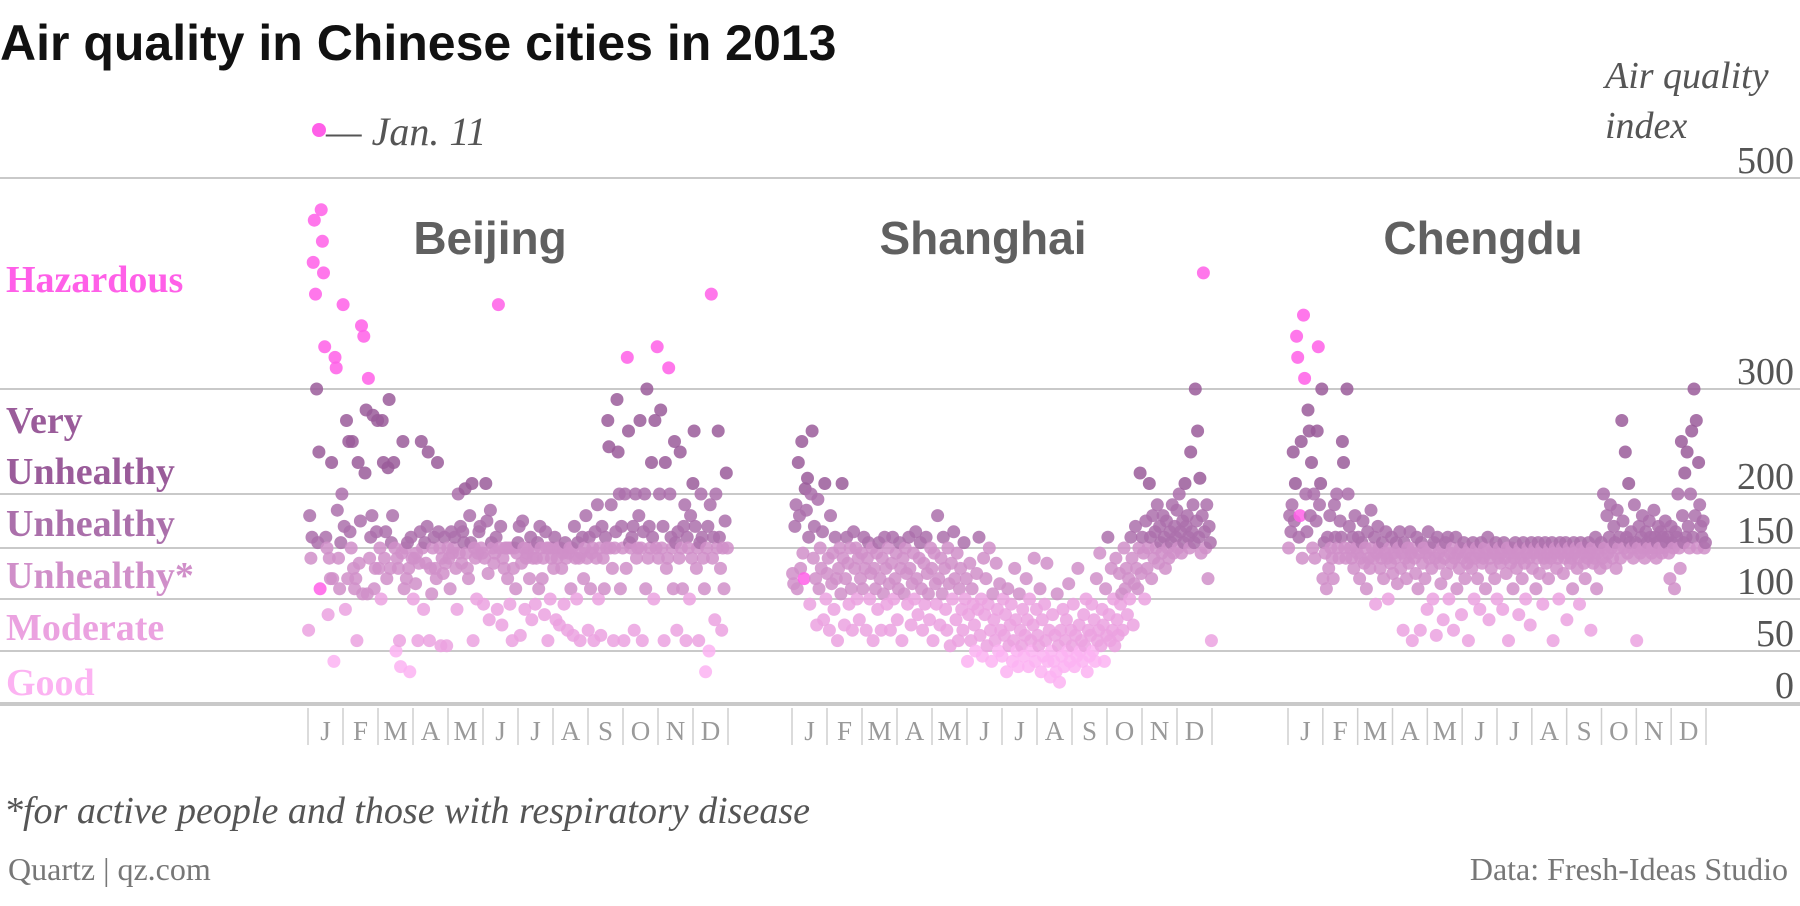  I want to click on y-tick-label-500: 500, so click(1765, 161).